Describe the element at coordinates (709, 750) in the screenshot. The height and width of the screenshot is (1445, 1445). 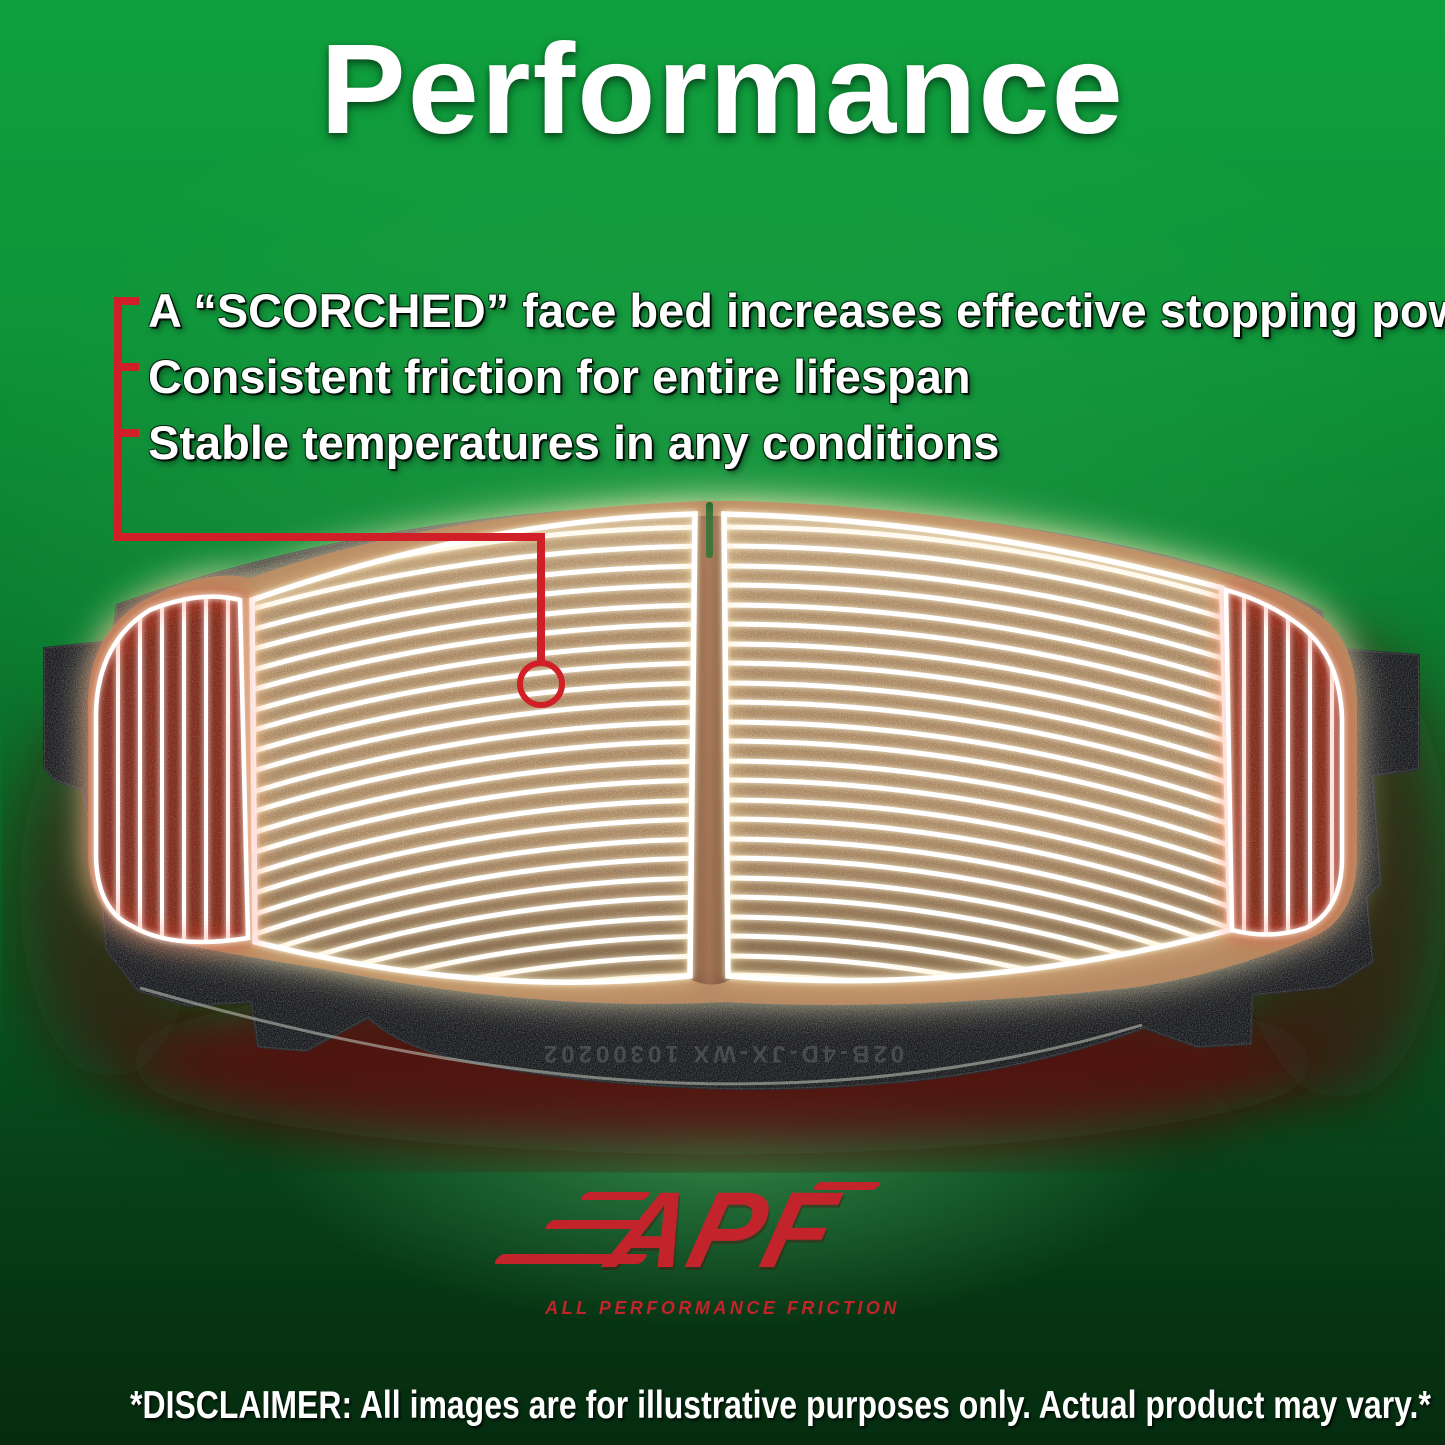
I see `center-groove` at that location.